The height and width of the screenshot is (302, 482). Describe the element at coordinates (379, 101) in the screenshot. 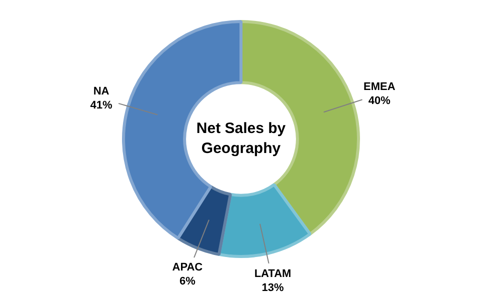

I see `data-label: 40%` at that location.